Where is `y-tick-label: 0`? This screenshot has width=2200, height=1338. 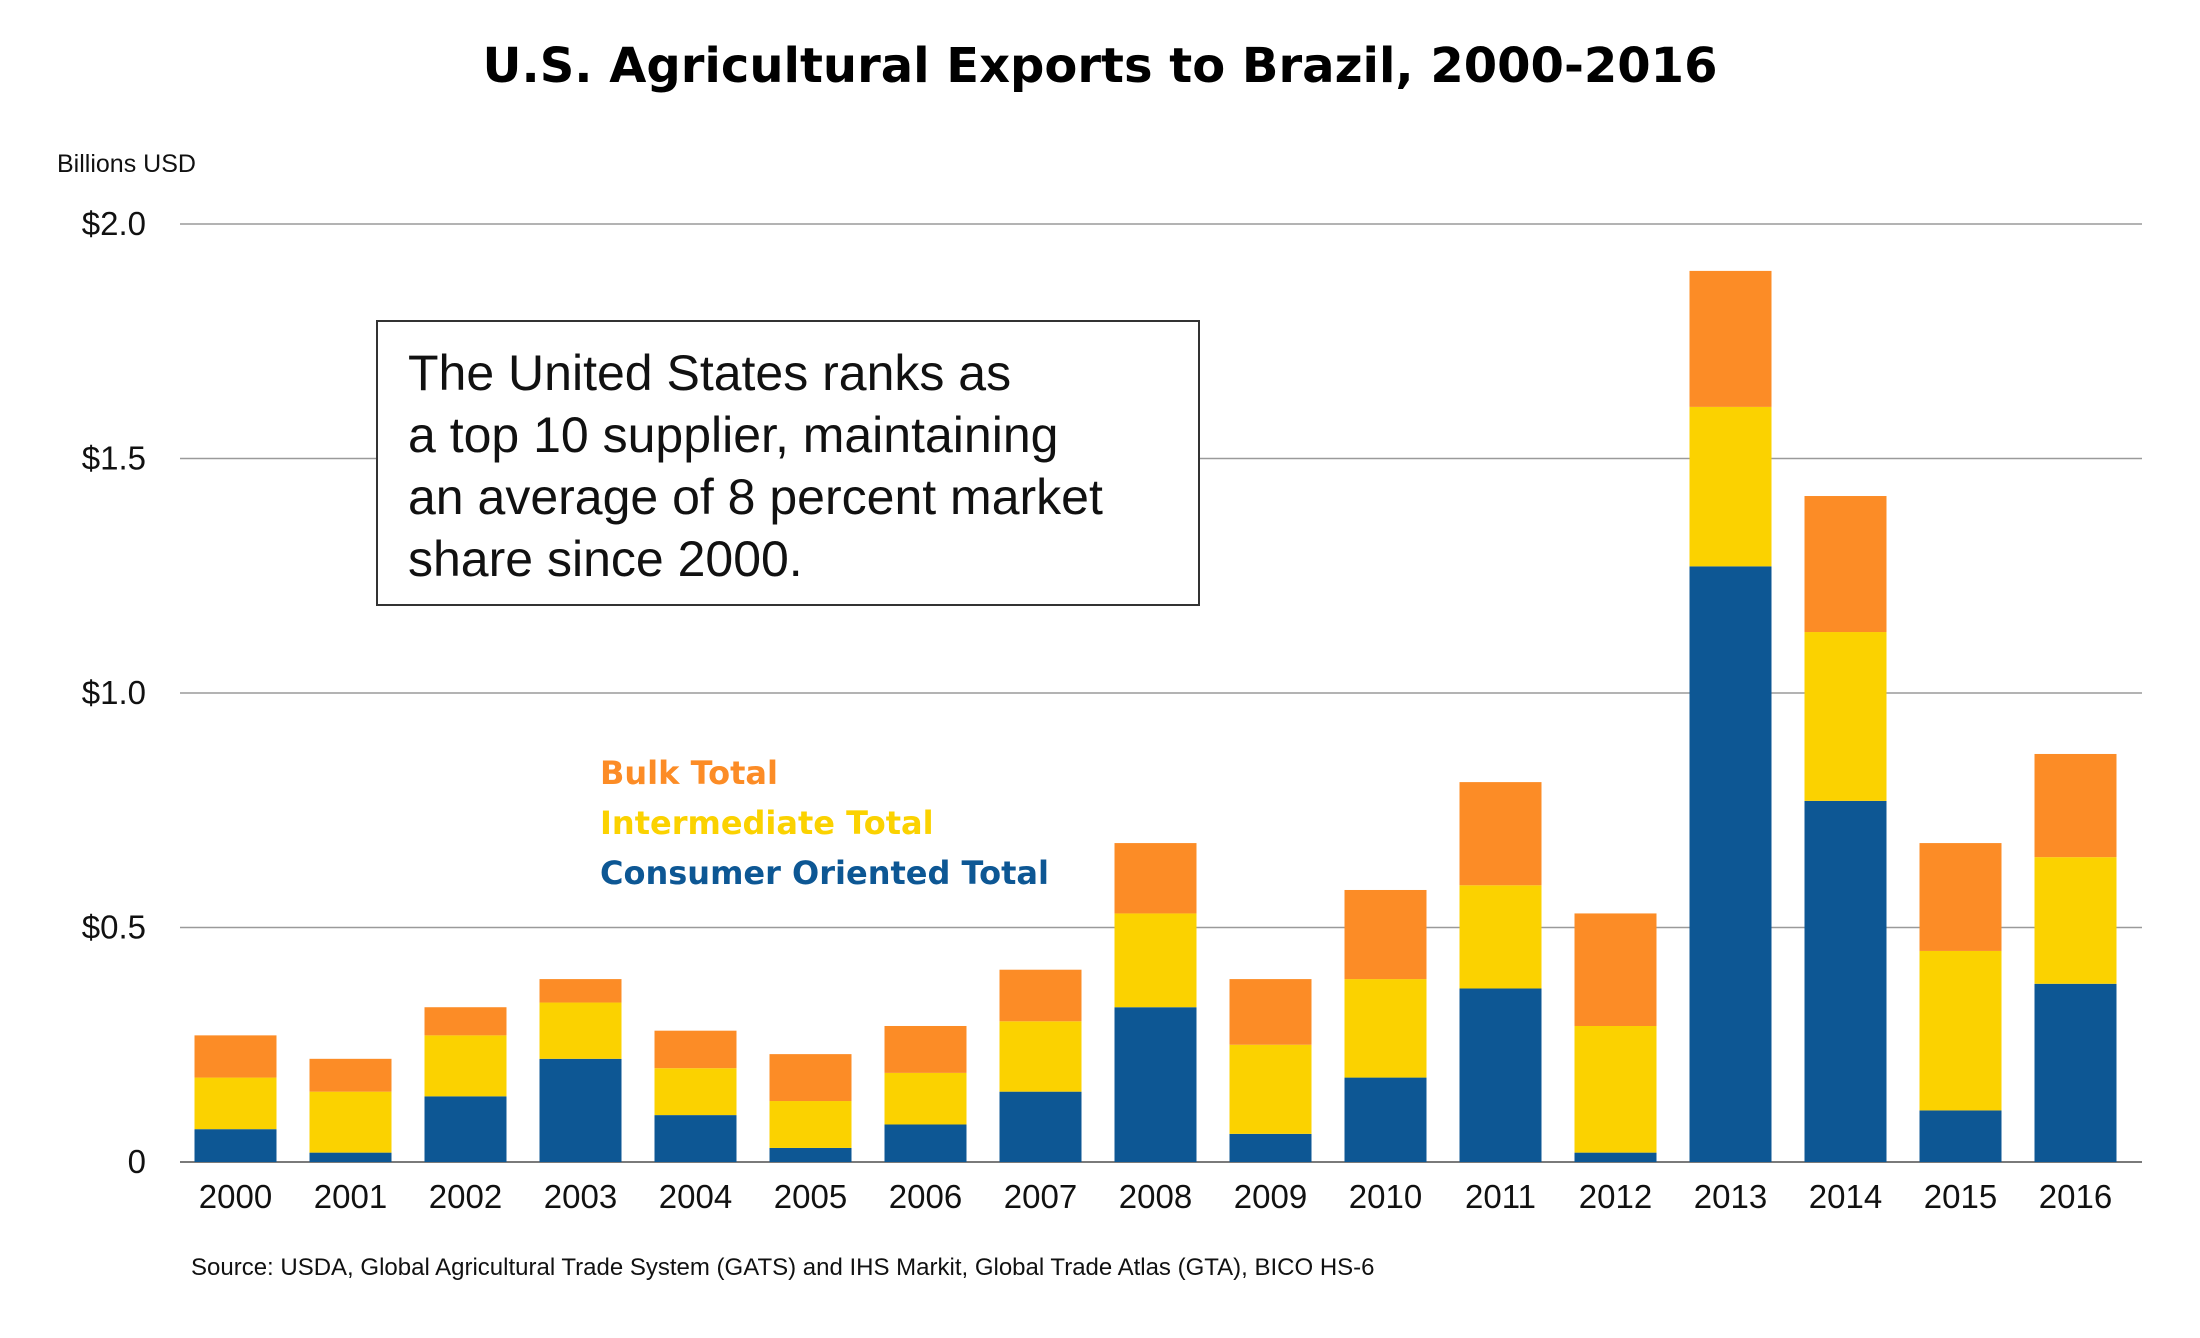
y-tick-label: 0 is located at coordinates (137, 1161).